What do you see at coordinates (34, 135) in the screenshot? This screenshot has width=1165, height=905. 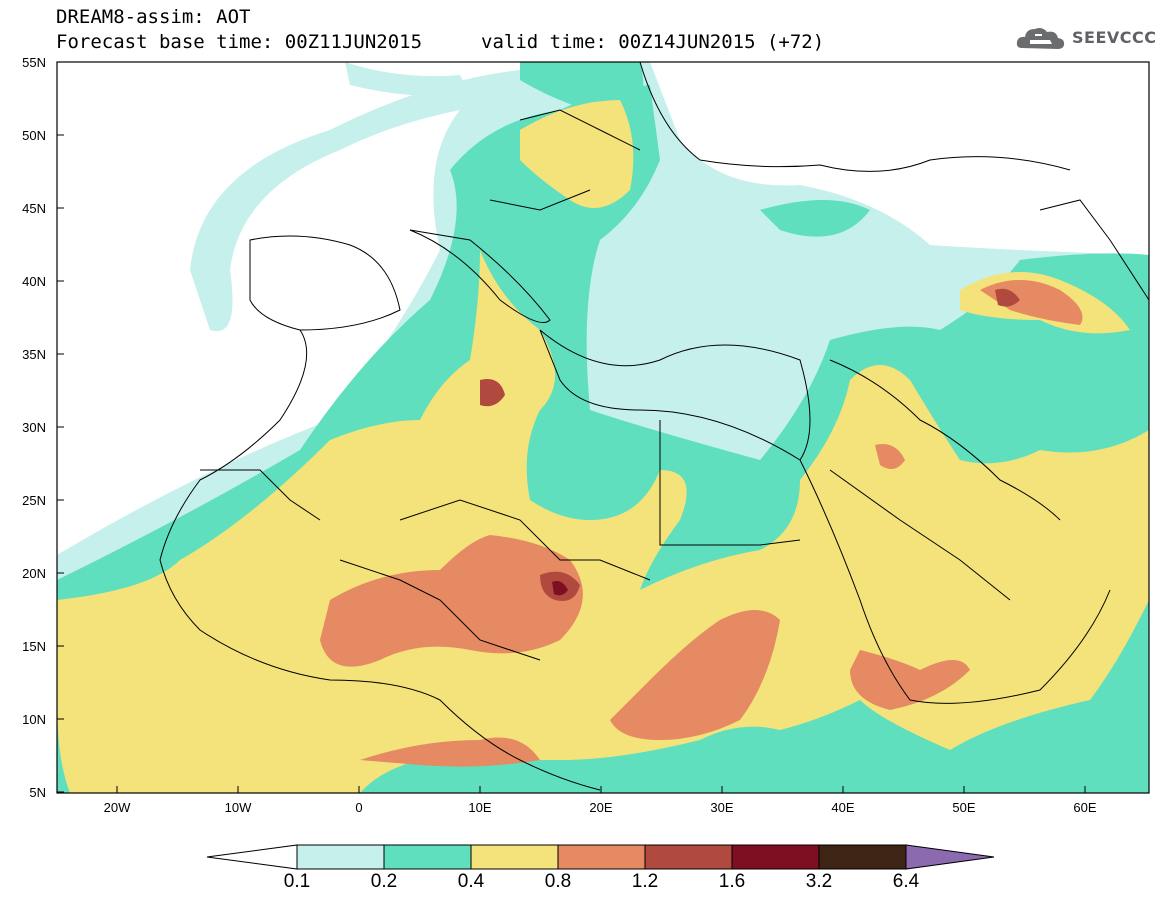 I see `lat-label: 50N` at bounding box center [34, 135].